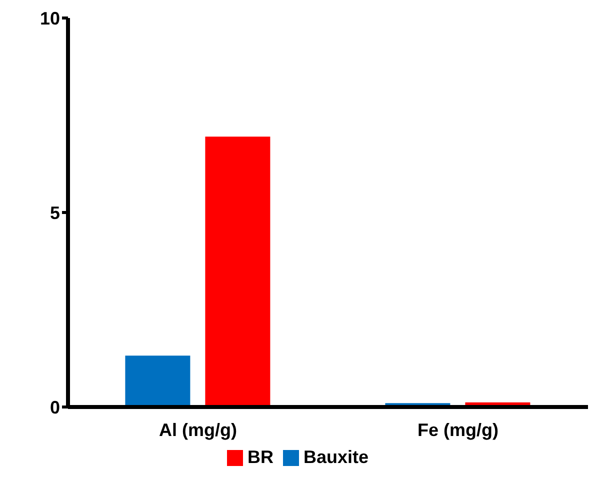 This screenshot has height=493, width=605. I want to click on legend-label: BR, so click(260, 457).